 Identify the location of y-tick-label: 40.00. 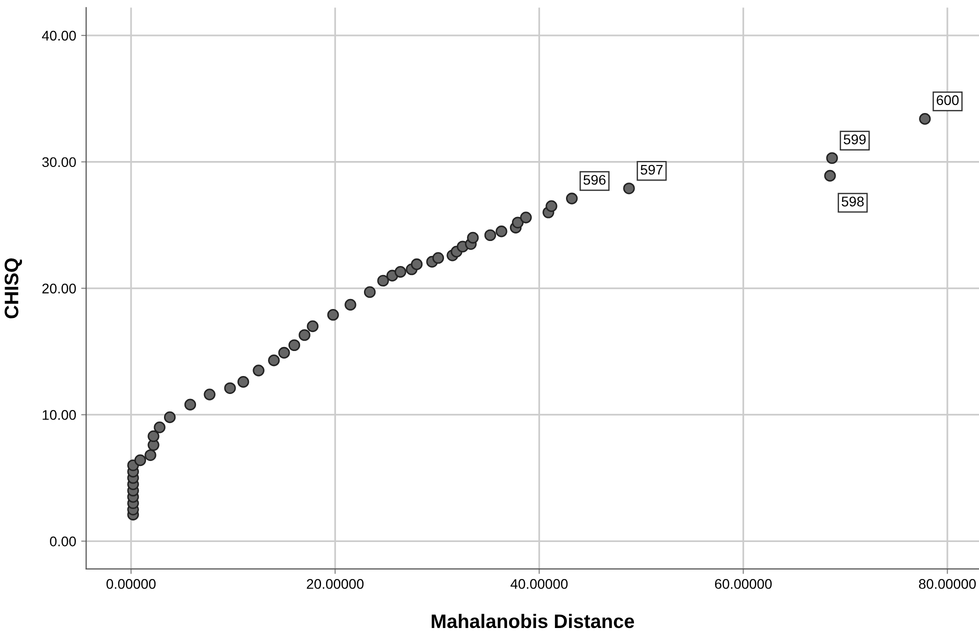
(59, 35).